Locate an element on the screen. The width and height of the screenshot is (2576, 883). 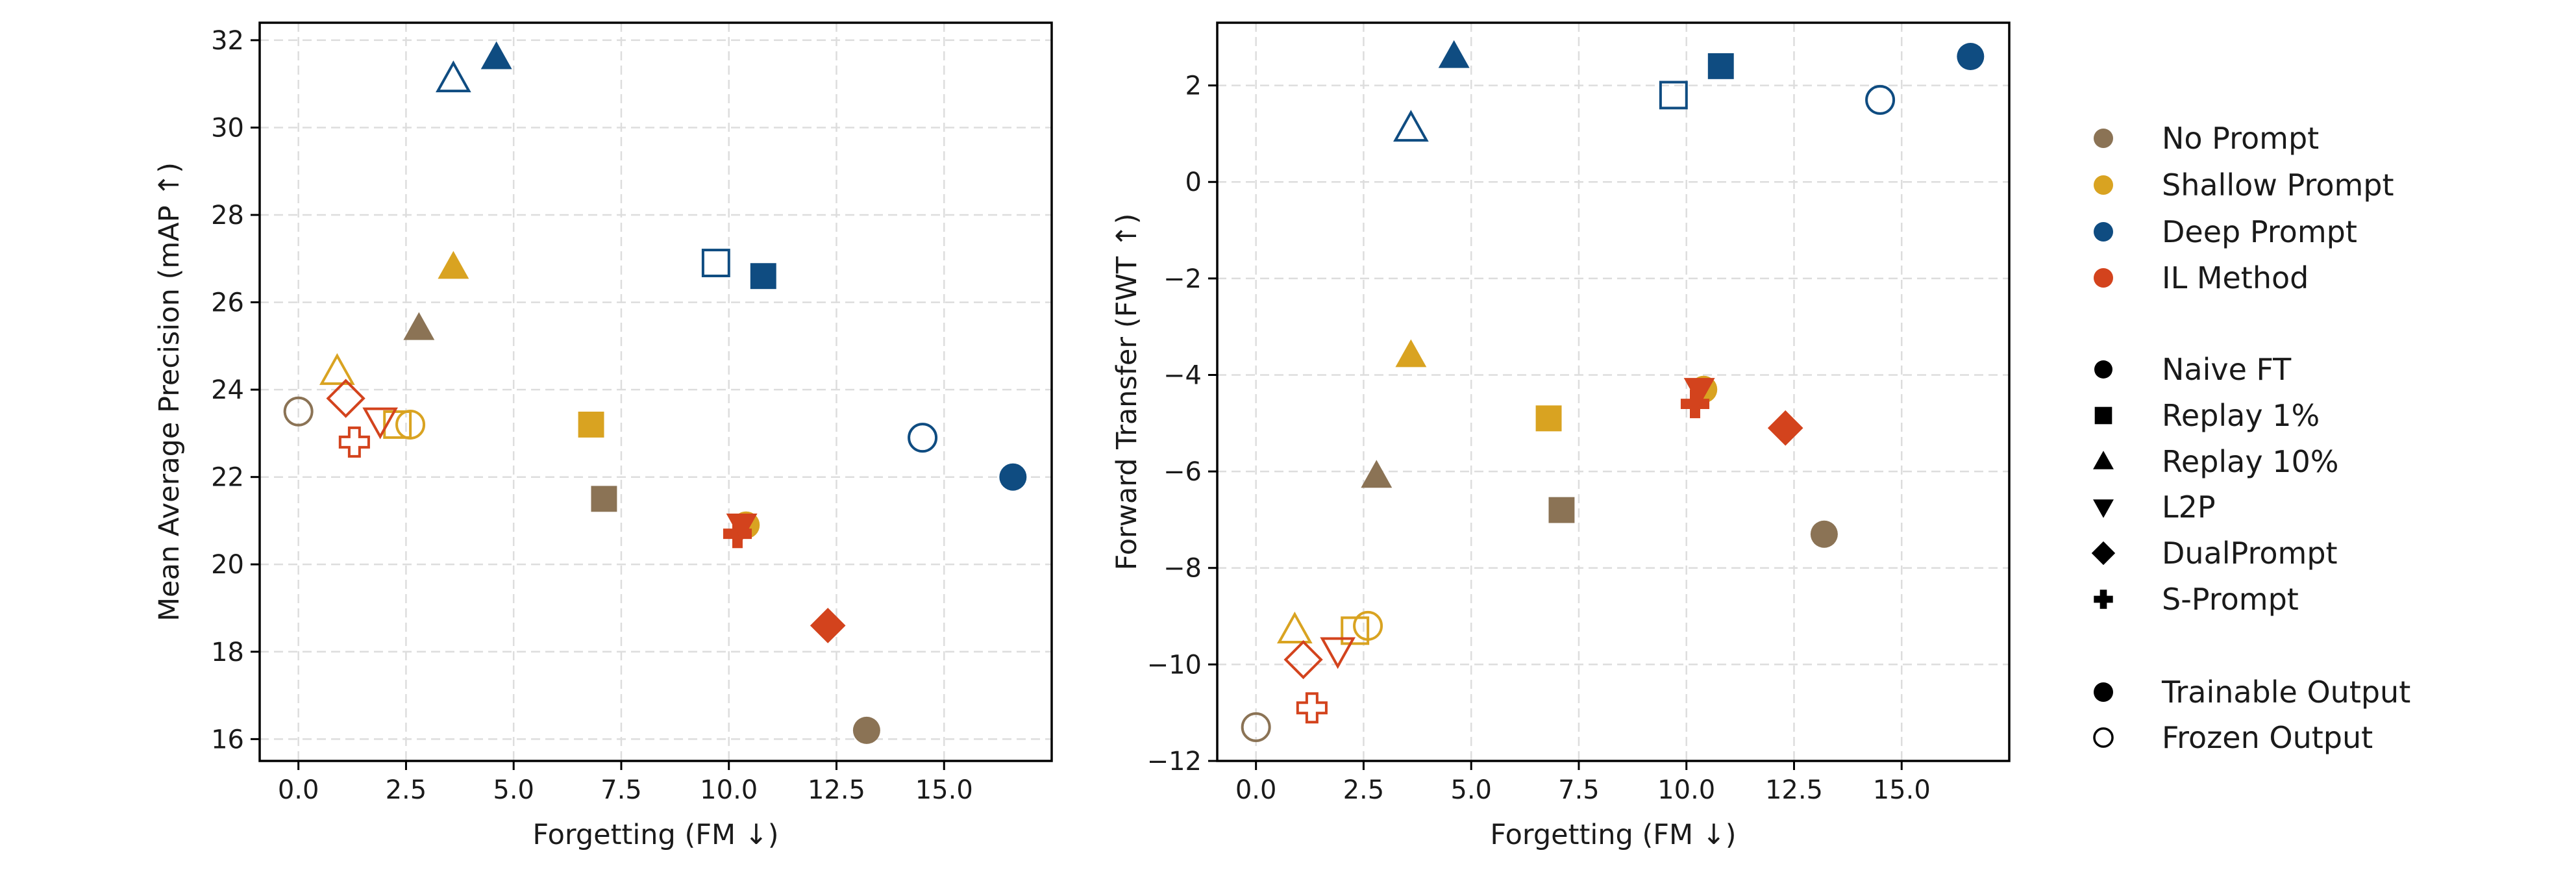
point-shallow-prompt-naive-ft-frozen is located at coordinates (1368, 625).